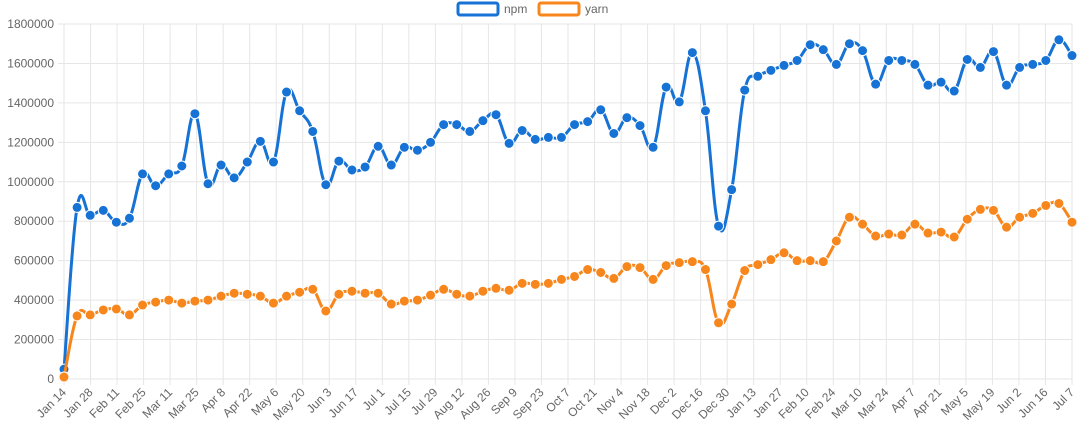  Describe the element at coordinates (572, 9) in the screenshot. I see `legend-item-yarn: yarn` at that location.